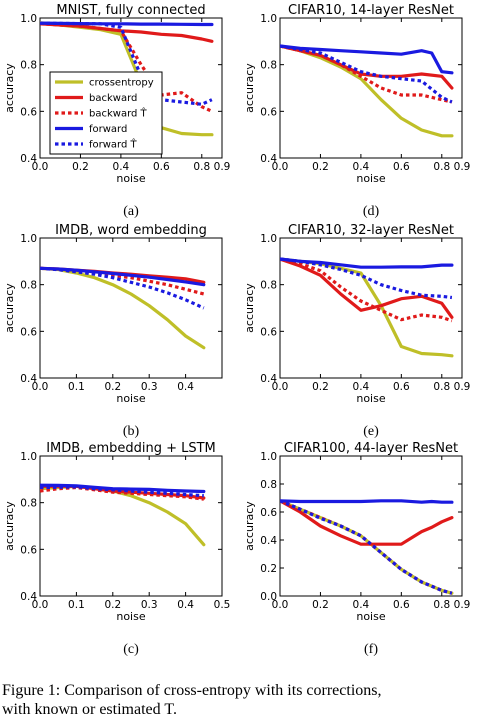  What do you see at coordinates (131, 448) in the screenshot?
I see `panel-title: IMDB, embedding + LSTM` at bounding box center [131, 448].